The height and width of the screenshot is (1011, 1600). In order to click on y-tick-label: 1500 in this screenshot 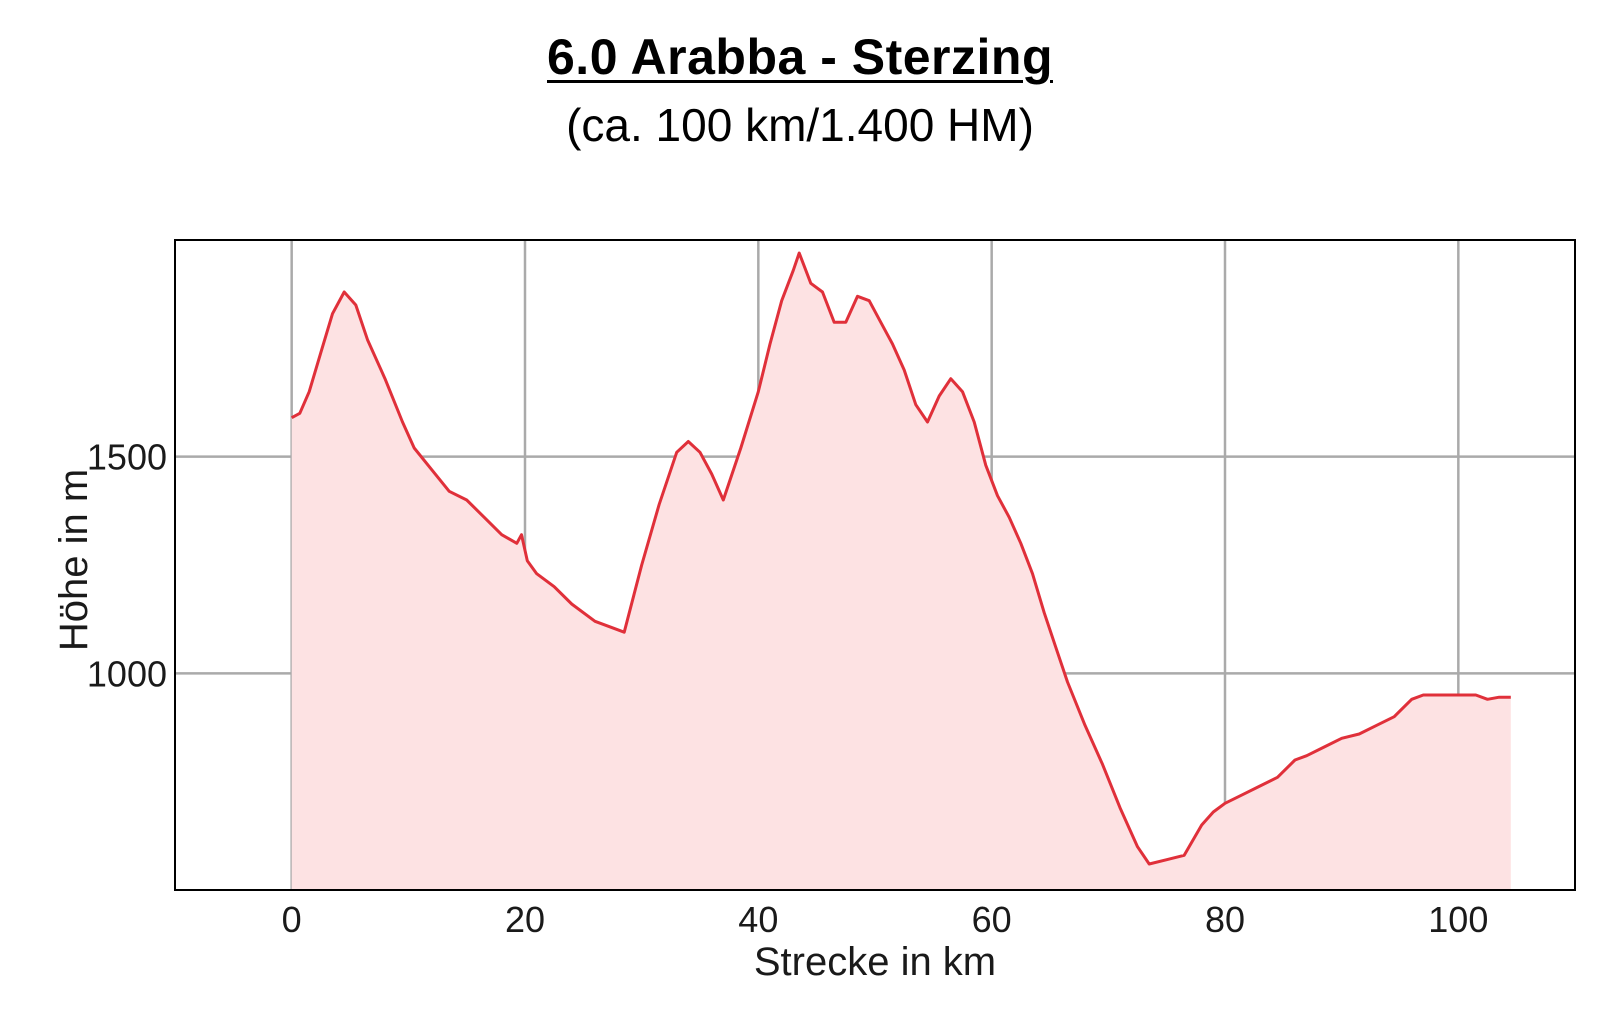, I will do `click(127, 457)`.